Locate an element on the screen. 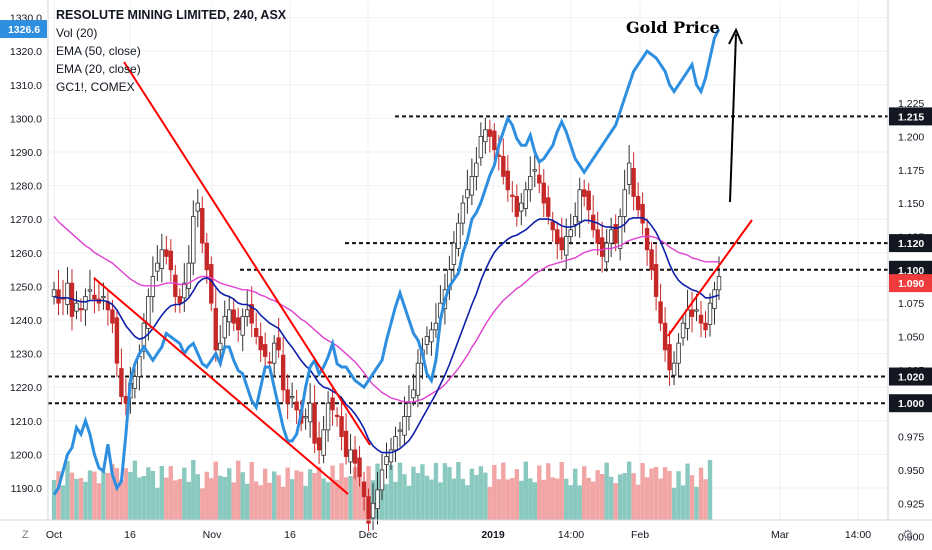 The image size is (932, 550). timezone-z-button: Z is located at coordinates (25, 535).